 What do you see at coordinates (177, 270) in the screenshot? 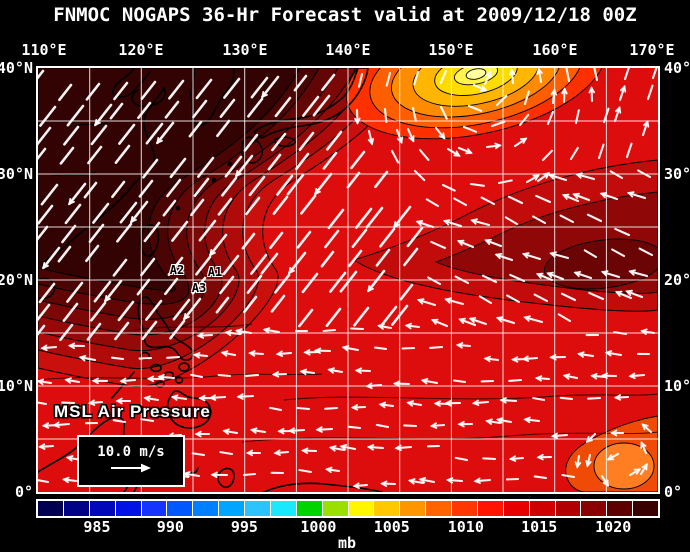
I see `storm-marker-a2: A2` at bounding box center [177, 270].